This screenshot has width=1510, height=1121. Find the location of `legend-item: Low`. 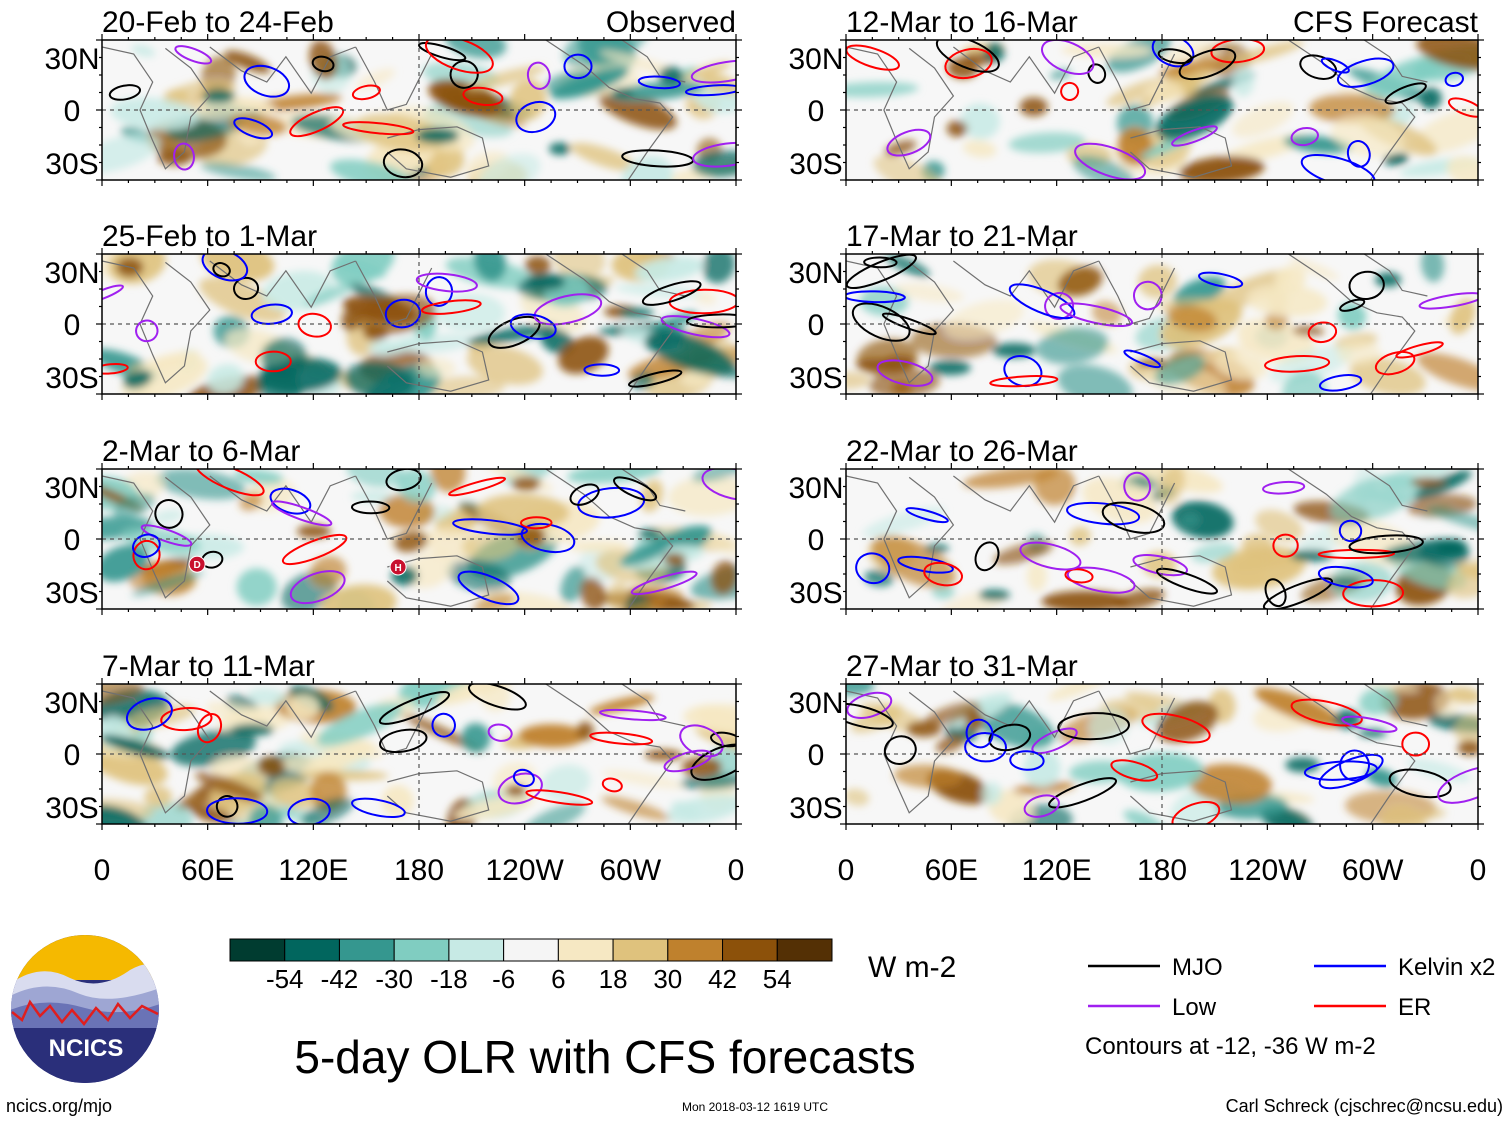

legend-item: Low is located at coordinates (1152, 1007).